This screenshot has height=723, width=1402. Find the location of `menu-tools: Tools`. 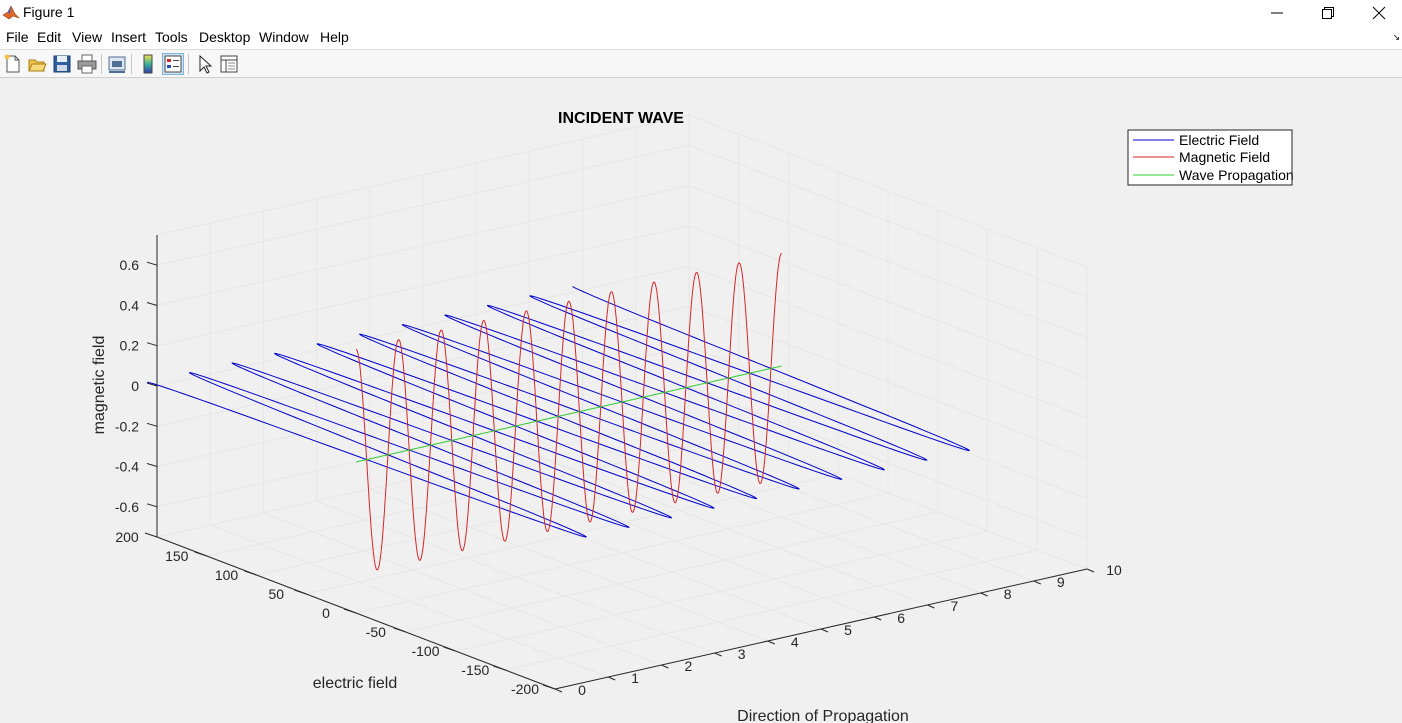

menu-tools: Tools is located at coordinates (171, 37).